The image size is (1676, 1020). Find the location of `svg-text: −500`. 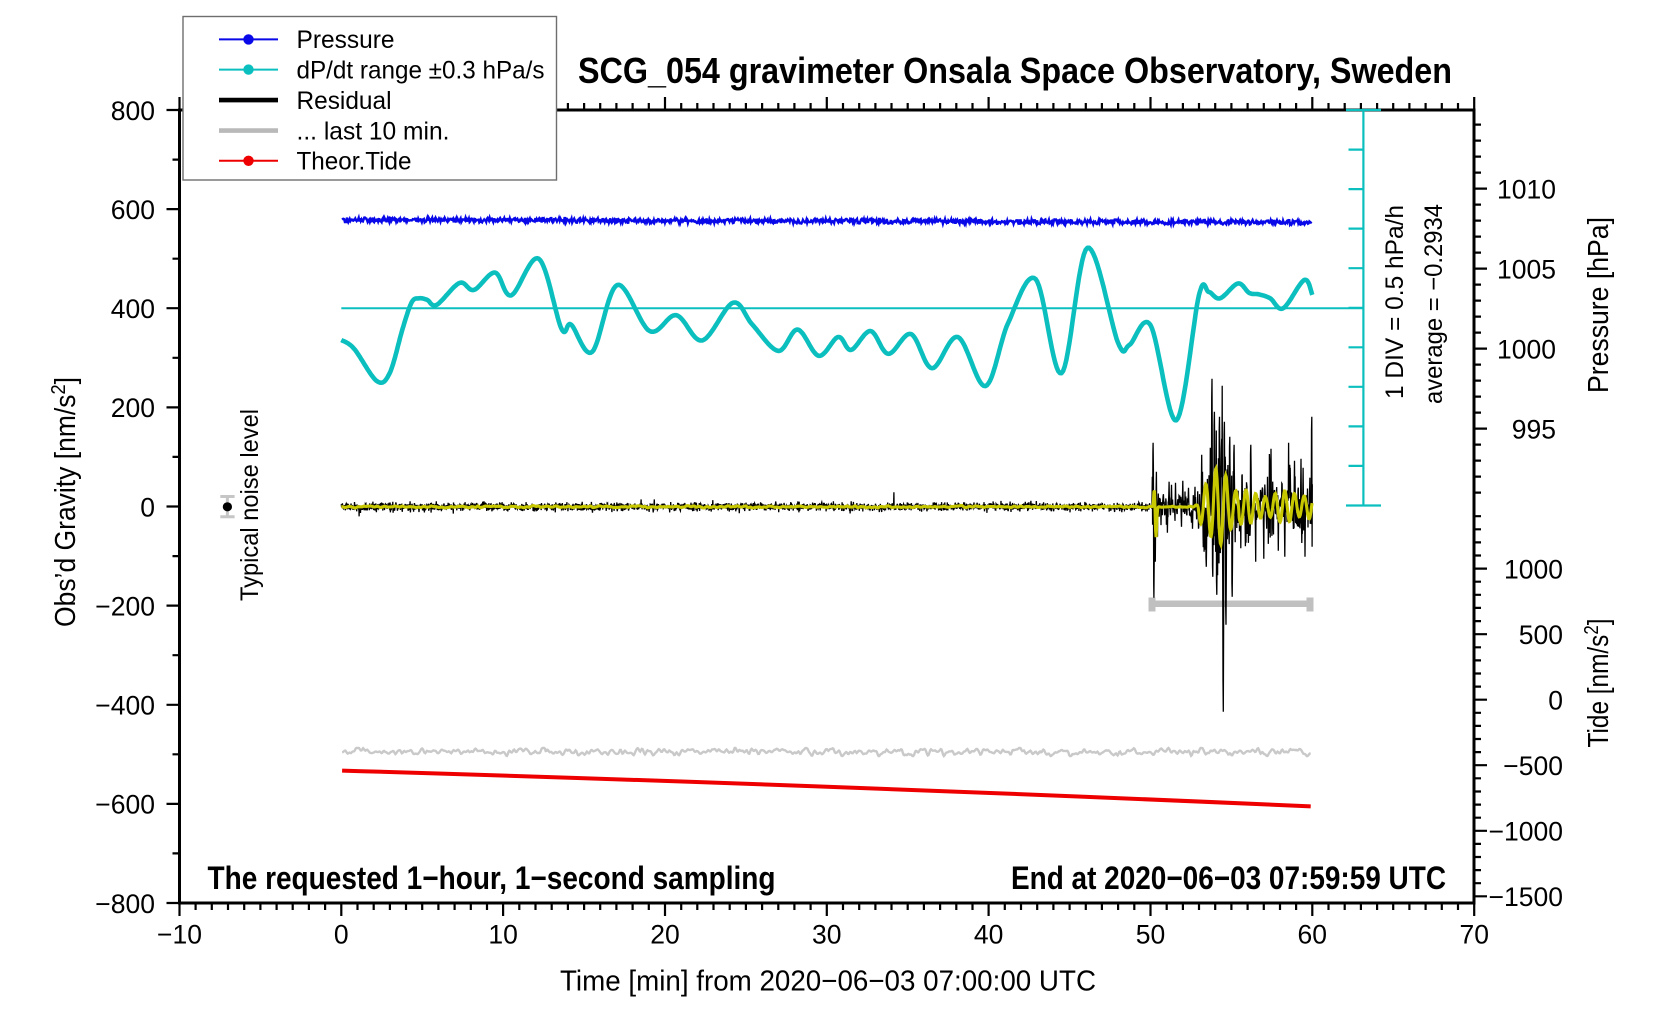

svg-text: −500 is located at coordinates (1533, 766).